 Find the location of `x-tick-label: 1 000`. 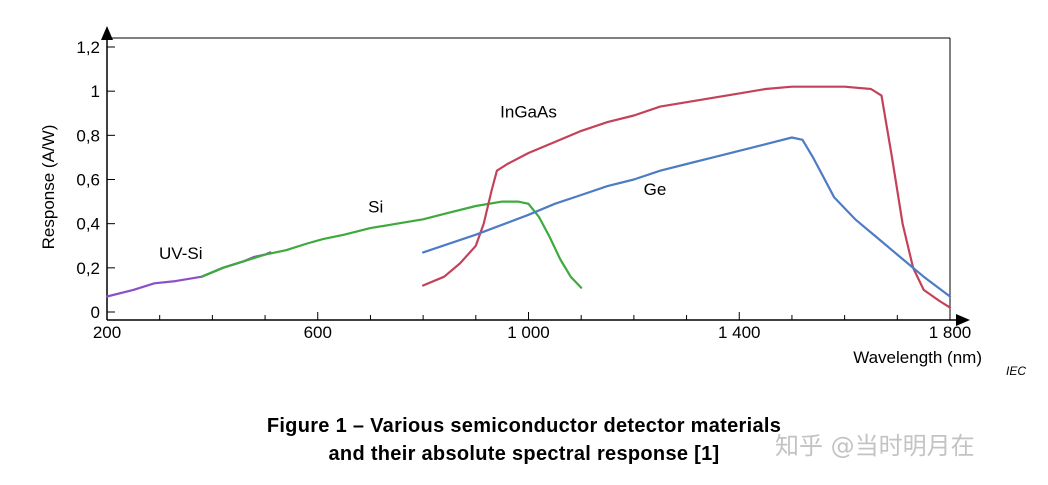

x-tick-label: 1 000 is located at coordinates (528, 332).